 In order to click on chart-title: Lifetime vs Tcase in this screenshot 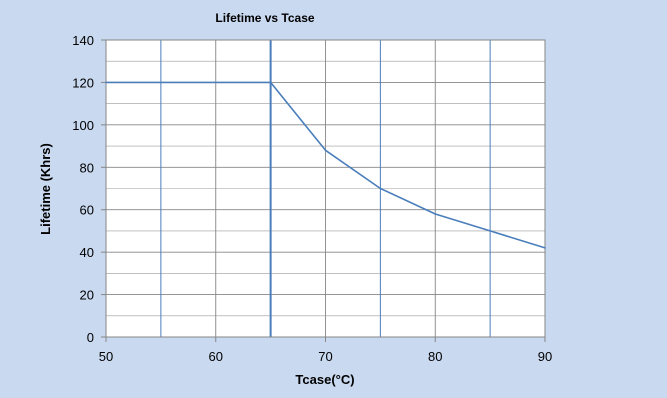, I will do `click(264, 18)`.